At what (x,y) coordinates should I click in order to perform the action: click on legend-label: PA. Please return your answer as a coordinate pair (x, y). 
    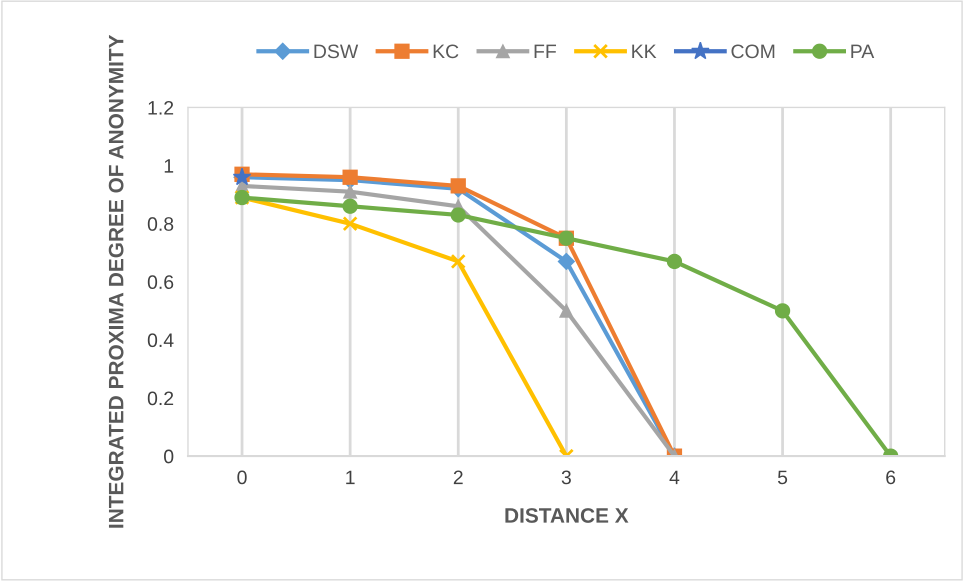
    Looking at the image, I should click on (862, 51).